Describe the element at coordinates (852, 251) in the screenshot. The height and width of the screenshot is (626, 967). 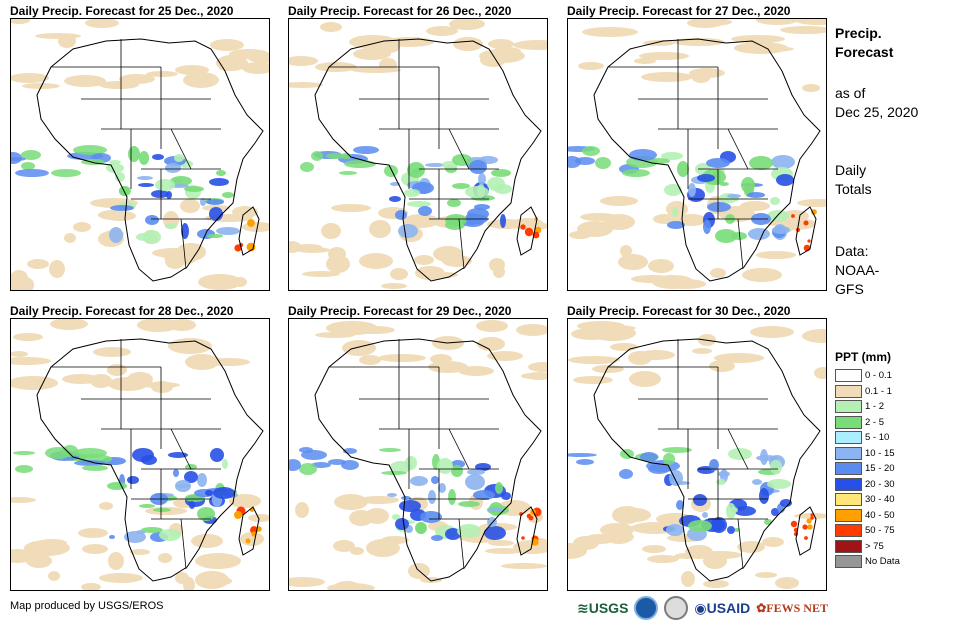
I see `source-line: Data:` at that location.